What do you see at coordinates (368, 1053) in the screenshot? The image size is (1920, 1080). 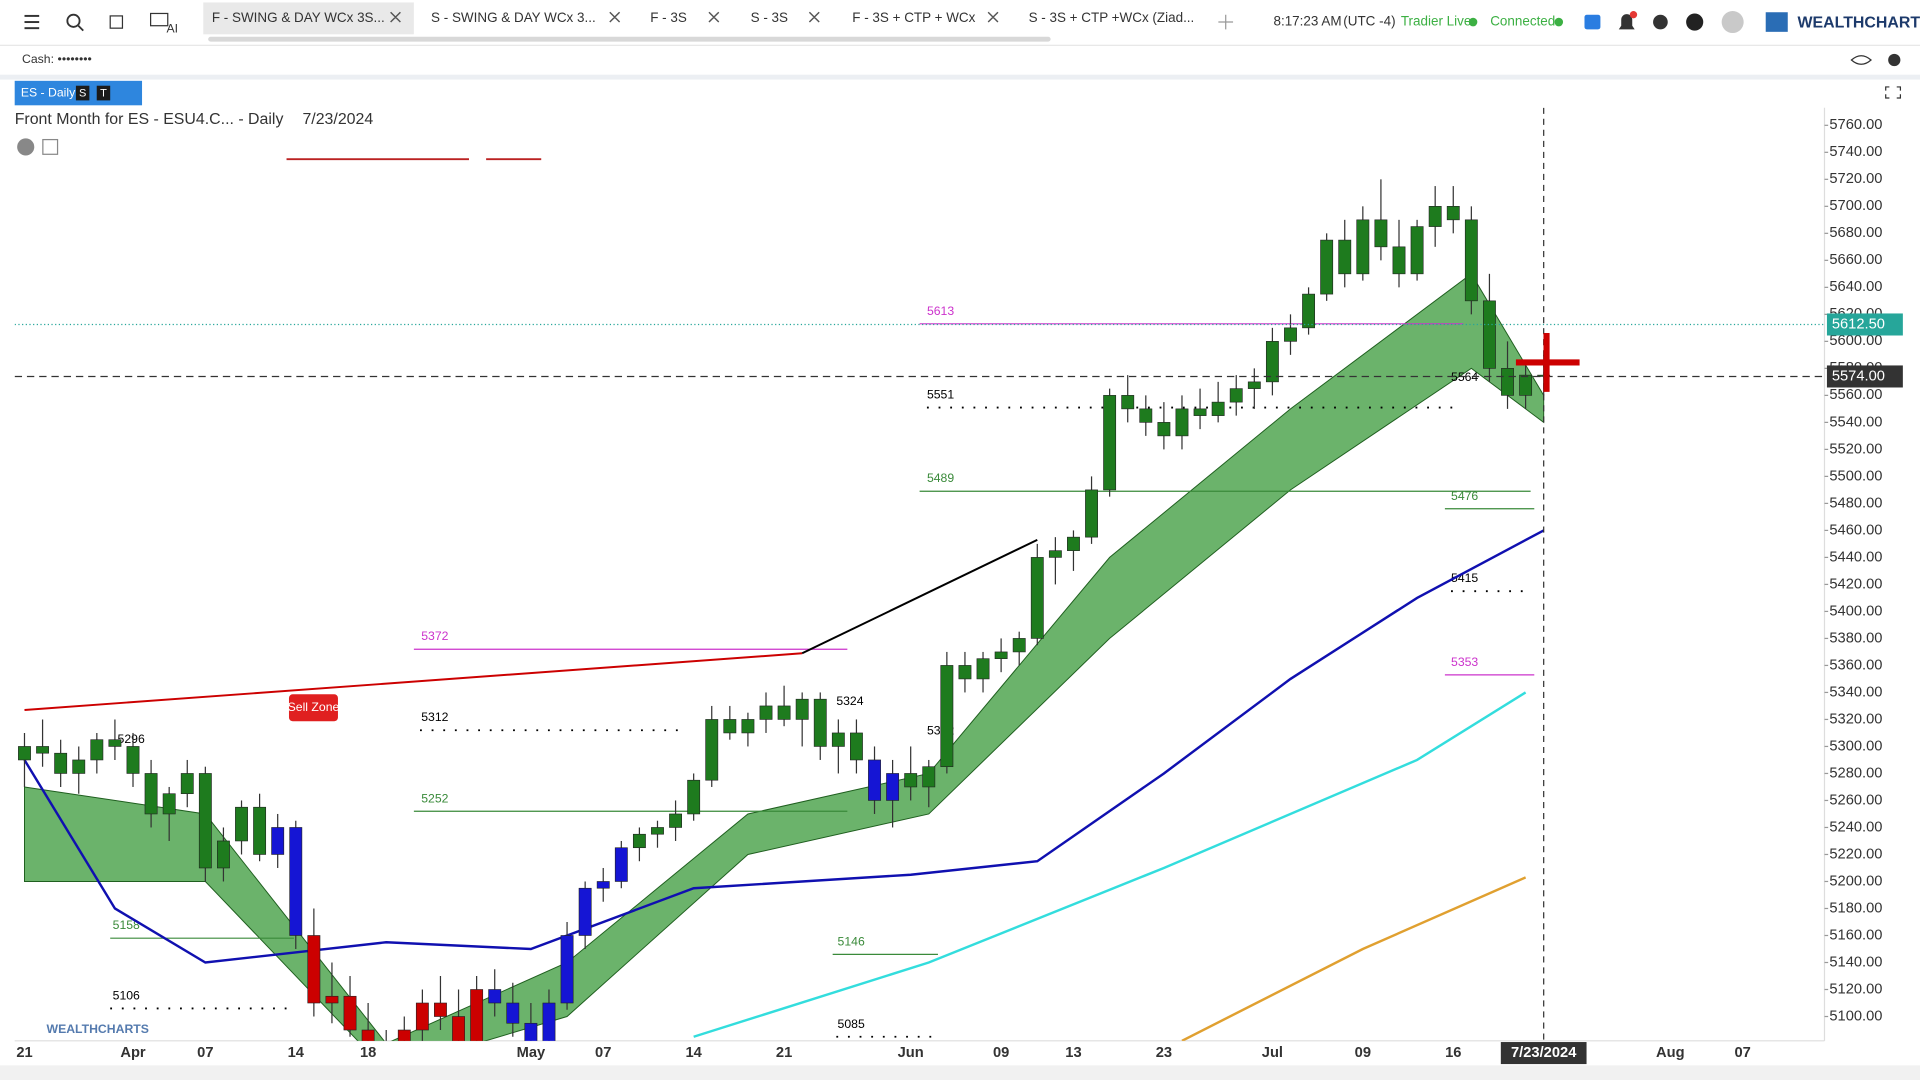 I see `x-tick-label: 18` at bounding box center [368, 1053].